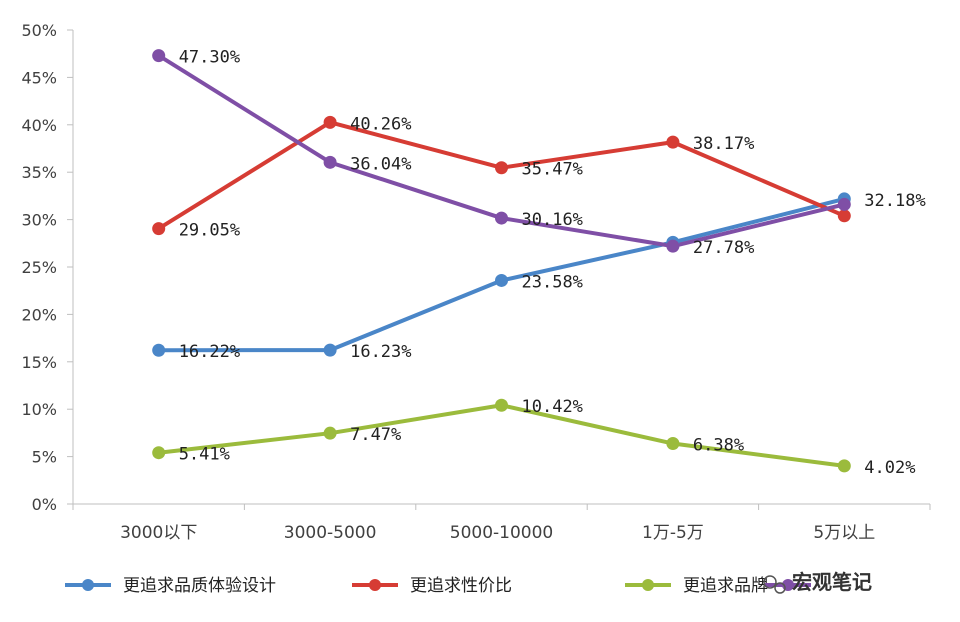  Describe the element at coordinates (44, 504) in the screenshot. I see `y-tick-label: 0%` at that location.